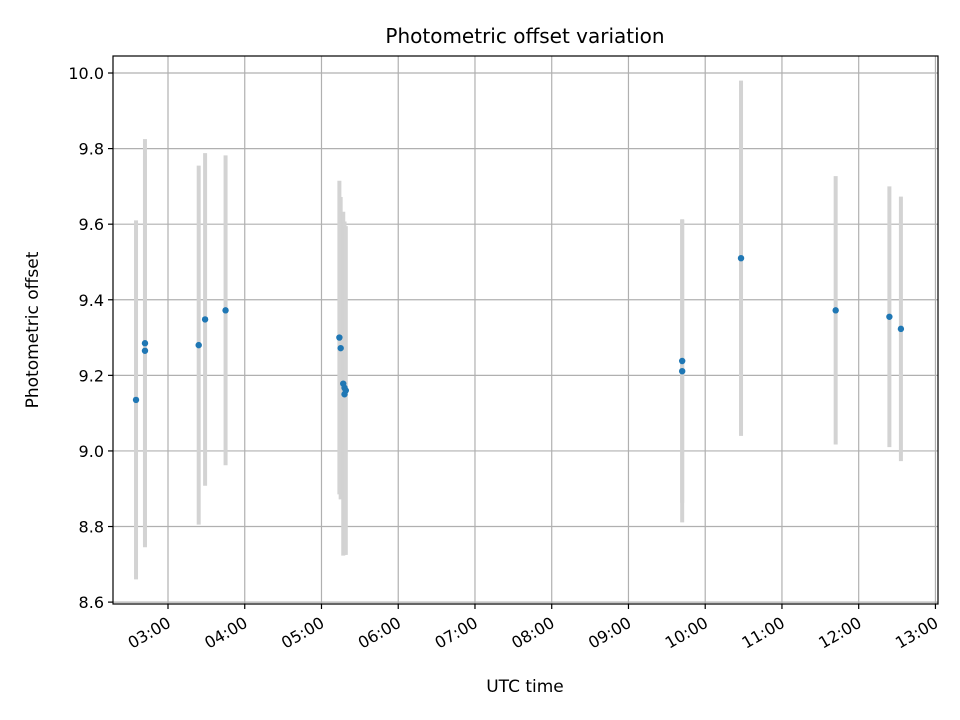 Image resolution: width=960 pixels, height=720 pixels. I want to click on y-tick-label: 8.8, so click(91, 527).